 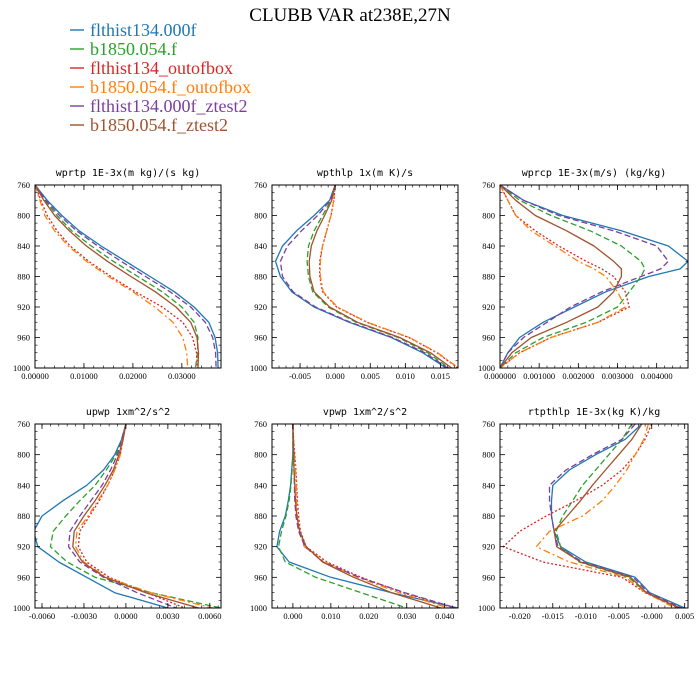 I want to click on x-tick-label: -0.015, so click(x=553, y=616).